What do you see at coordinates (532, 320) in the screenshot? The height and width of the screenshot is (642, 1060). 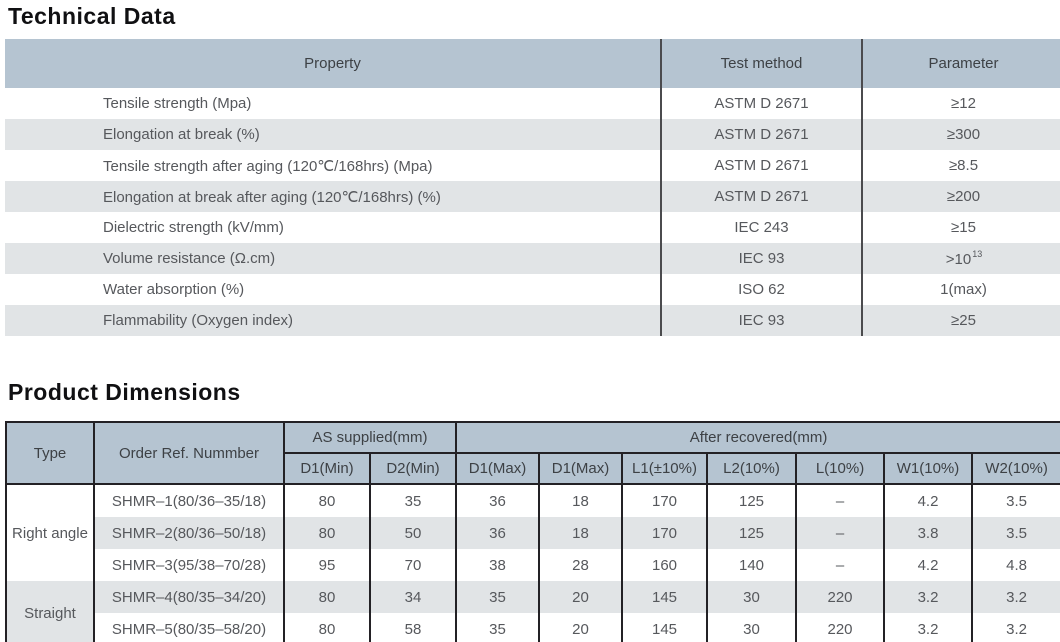 I see `table-row: Flammability (Oxygen index) IEC 93 ≥25` at bounding box center [532, 320].